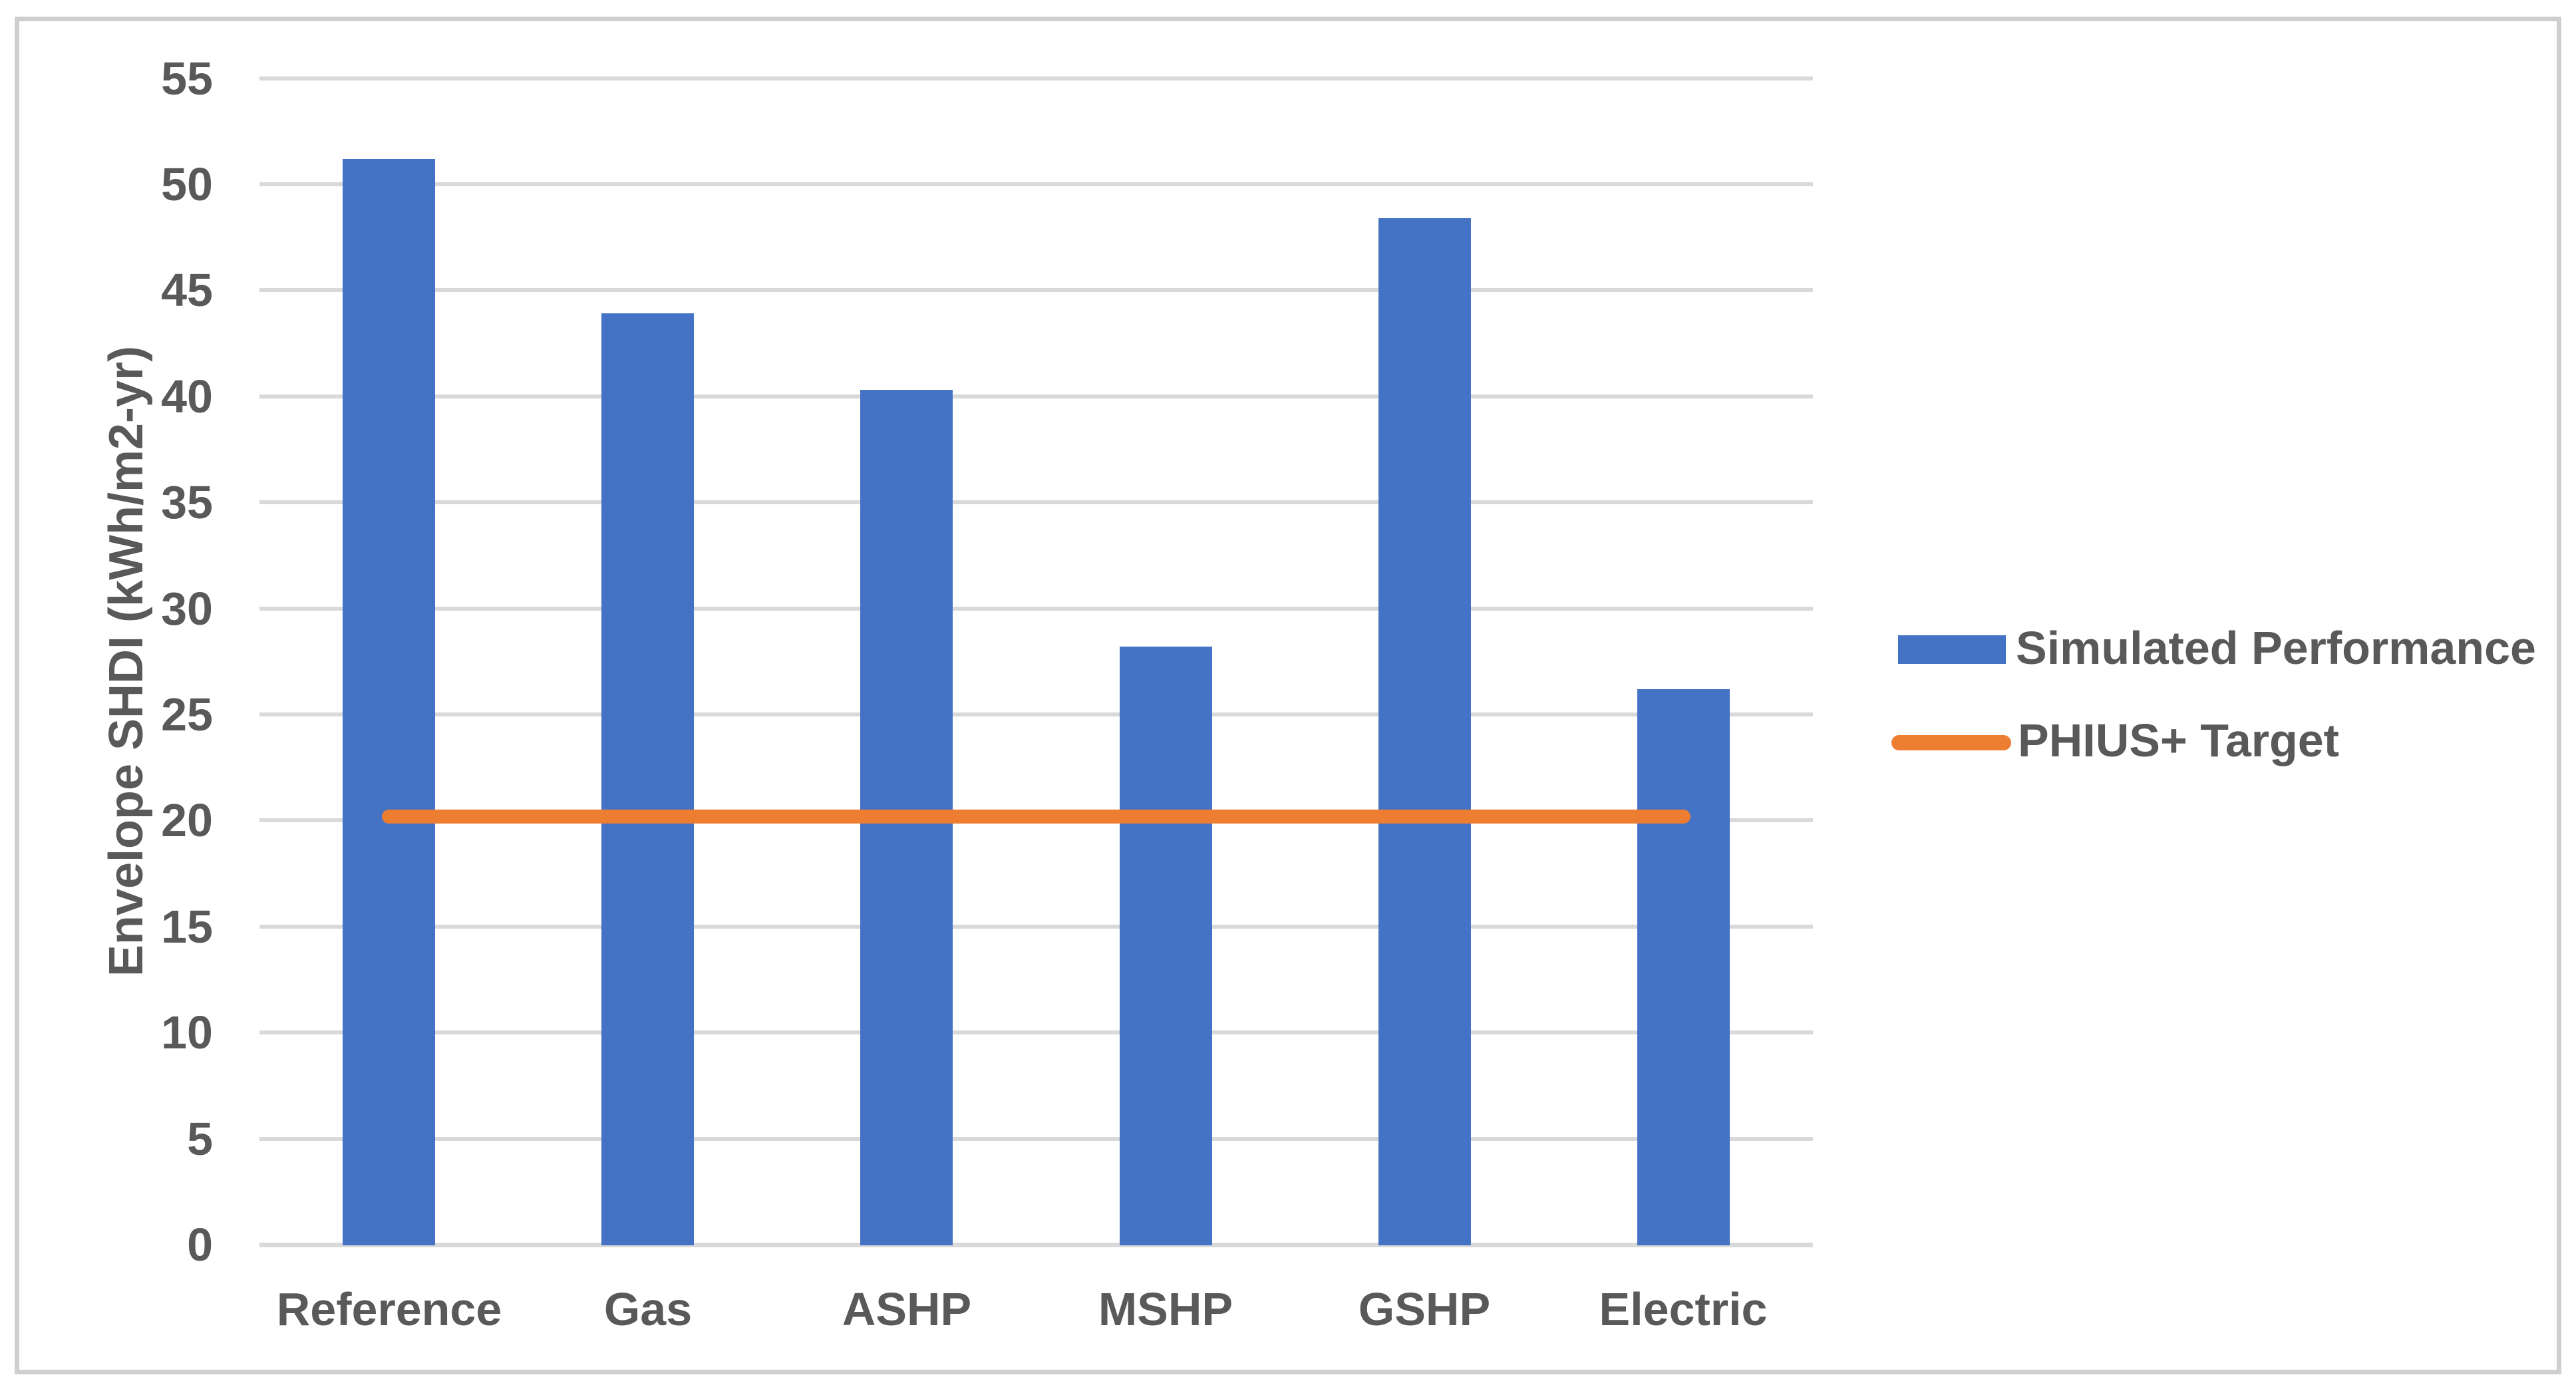 The height and width of the screenshot is (1391, 2576). What do you see at coordinates (1951, 743) in the screenshot?
I see `legend-swatch-line-icon` at bounding box center [1951, 743].